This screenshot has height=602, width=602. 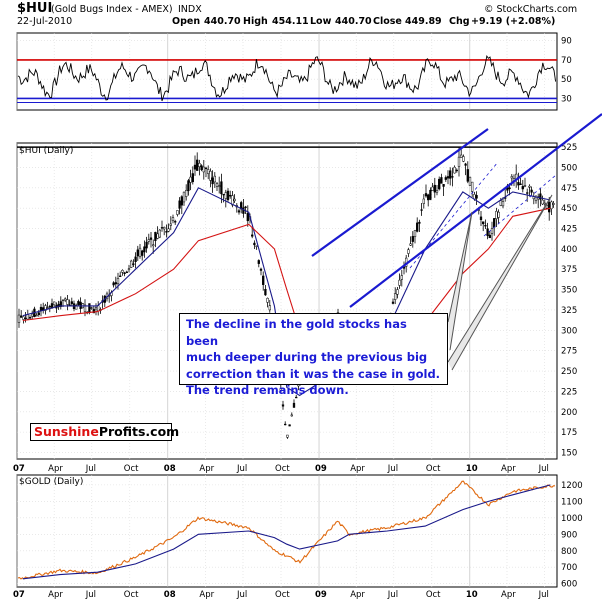 What do you see at coordinates (186, 21) in the screenshot?
I see `open-label: Open` at bounding box center [186, 21].